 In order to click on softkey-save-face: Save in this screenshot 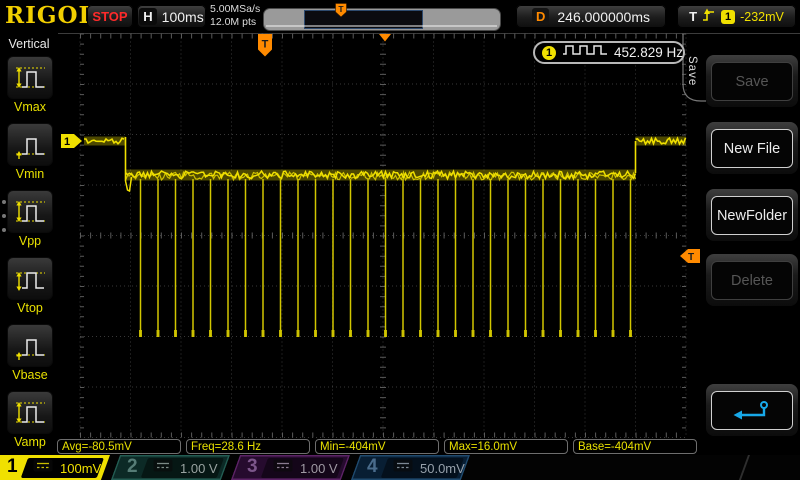, I will do `click(752, 81)`.